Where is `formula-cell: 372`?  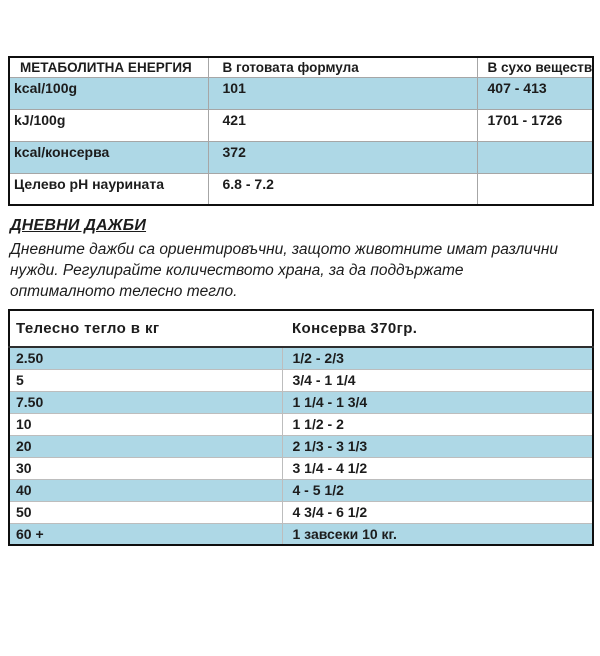 formula-cell: 372 is located at coordinates (342, 157).